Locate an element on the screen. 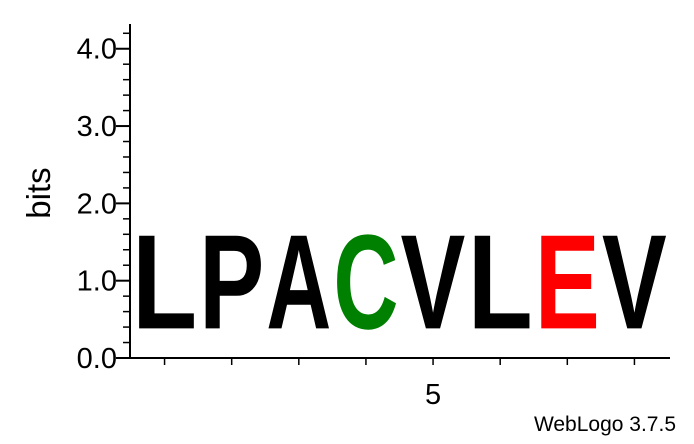 This screenshot has height=444, width=694. y-tick-label: 3.0 is located at coordinates (97, 127).